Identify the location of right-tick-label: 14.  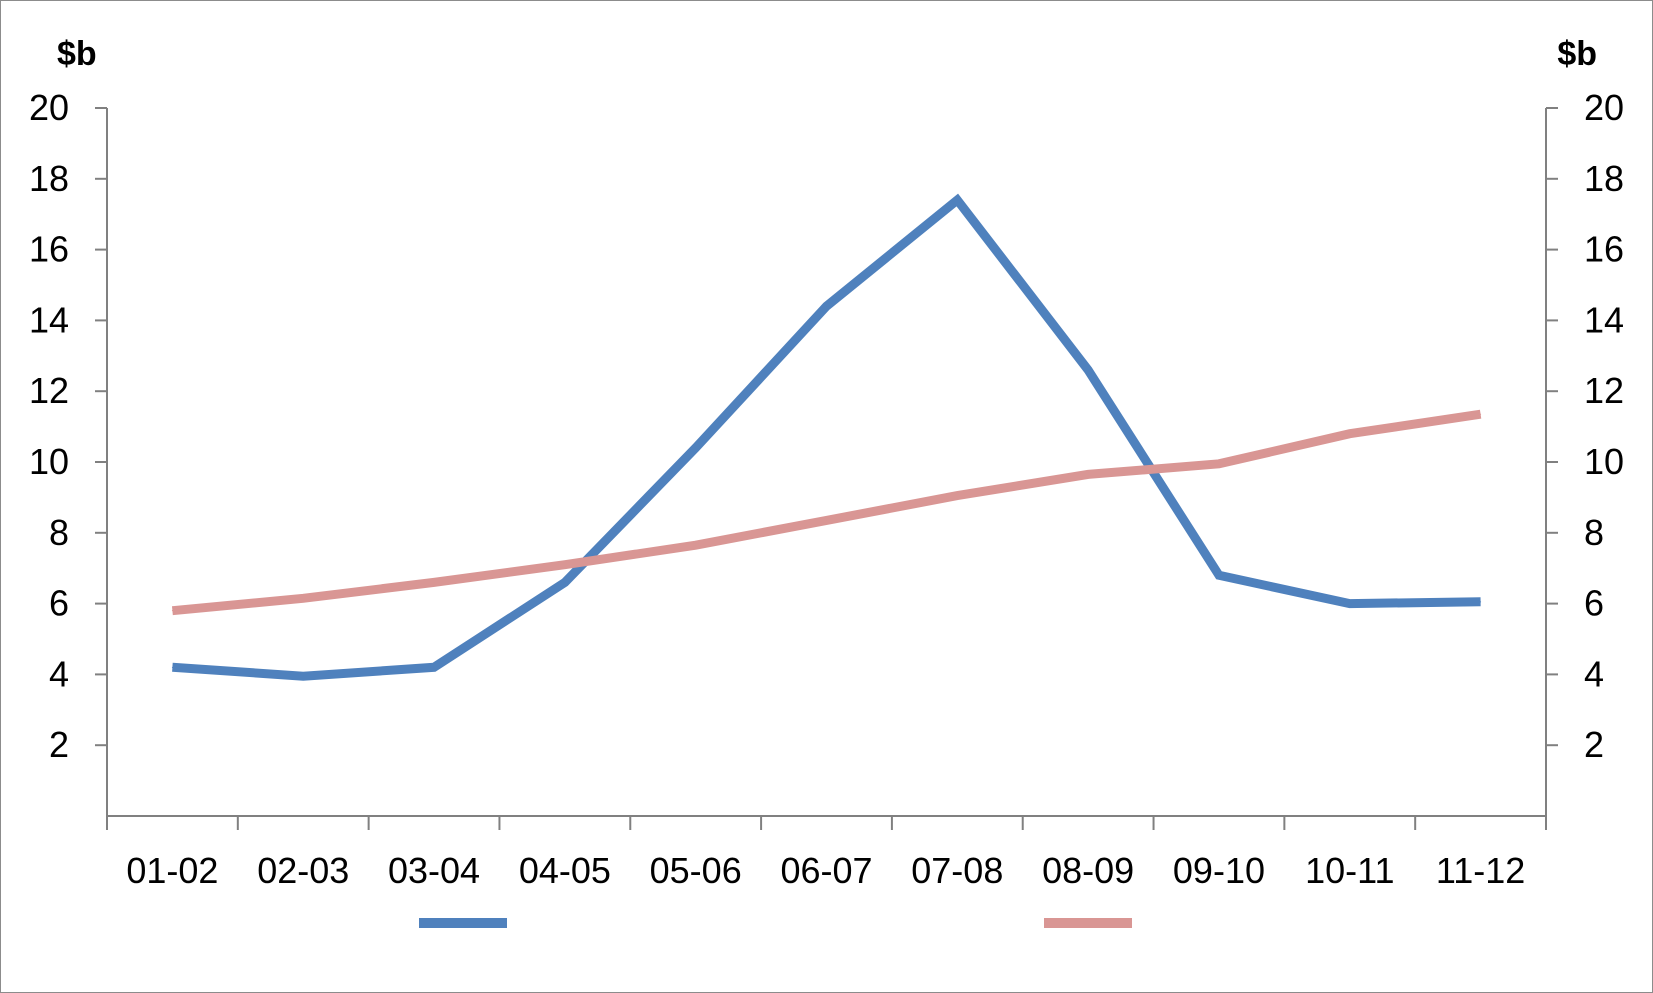
(1604, 319).